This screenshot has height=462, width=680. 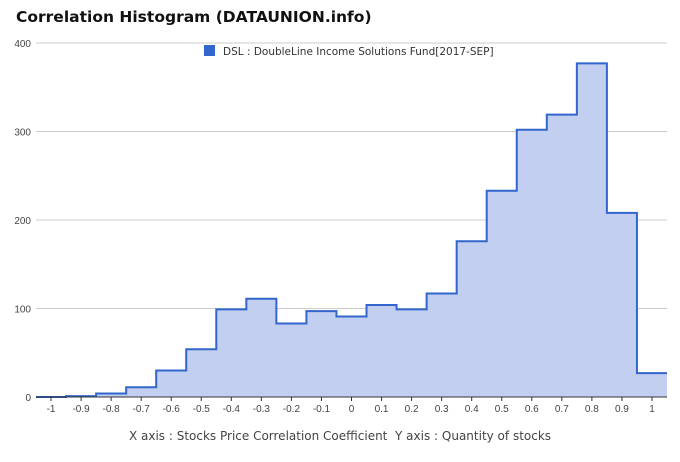 I want to click on x-tick-label: 0.5, so click(x=502, y=409).